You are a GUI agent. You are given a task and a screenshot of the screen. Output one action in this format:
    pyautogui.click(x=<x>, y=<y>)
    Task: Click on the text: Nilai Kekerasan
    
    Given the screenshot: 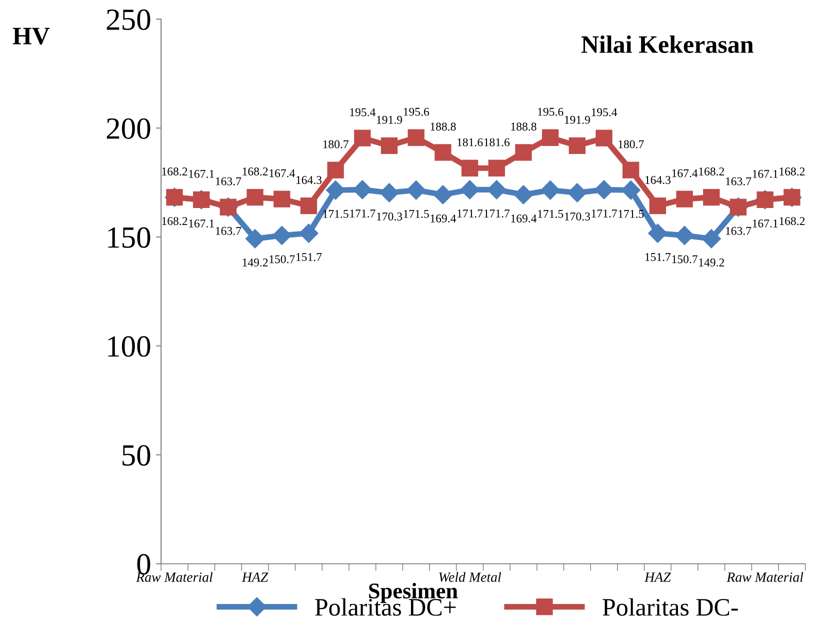 What is the action you would take?
    pyautogui.click(x=667, y=44)
    